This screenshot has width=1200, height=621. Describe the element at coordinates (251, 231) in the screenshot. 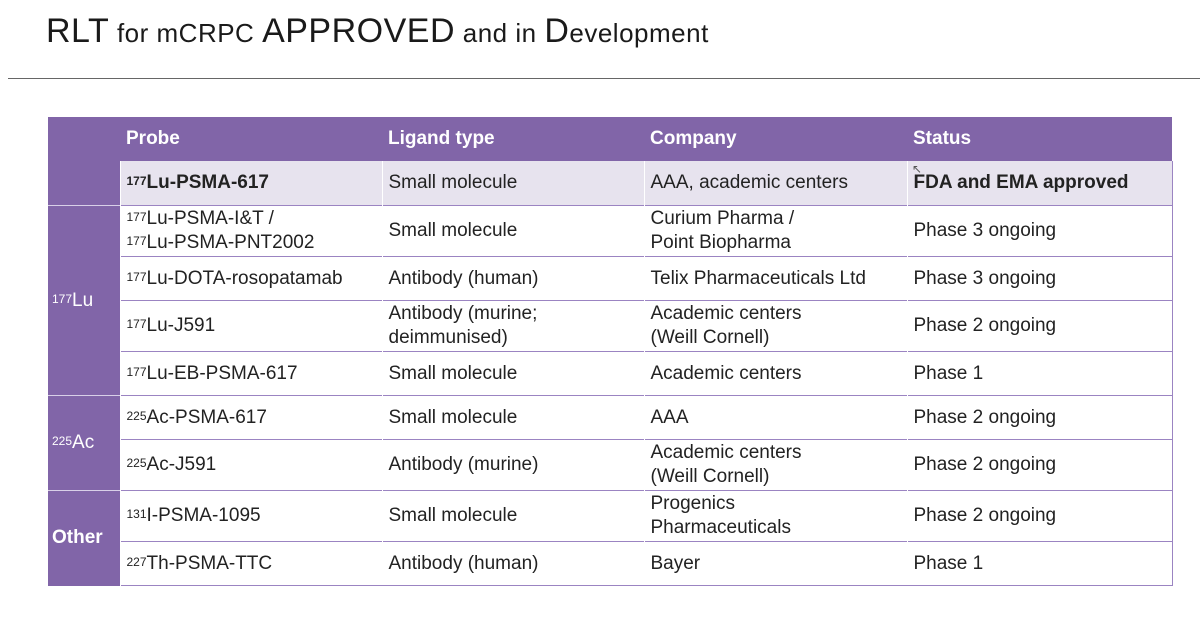

I see `probe-cell: 177Lu-PSMA-I&T /177Lu-PSMA-PNT2002` at that location.